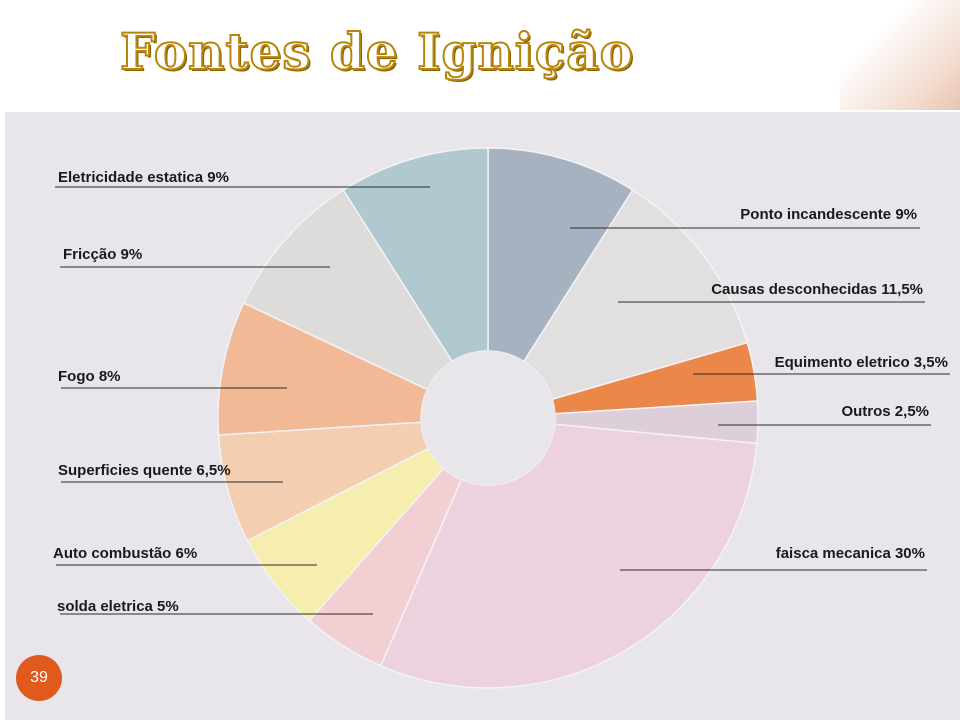 The image size is (960, 720). What do you see at coordinates (828, 214) in the screenshot?
I see `slice-label: Ponto incandescente 9%` at bounding box center [828, 214].